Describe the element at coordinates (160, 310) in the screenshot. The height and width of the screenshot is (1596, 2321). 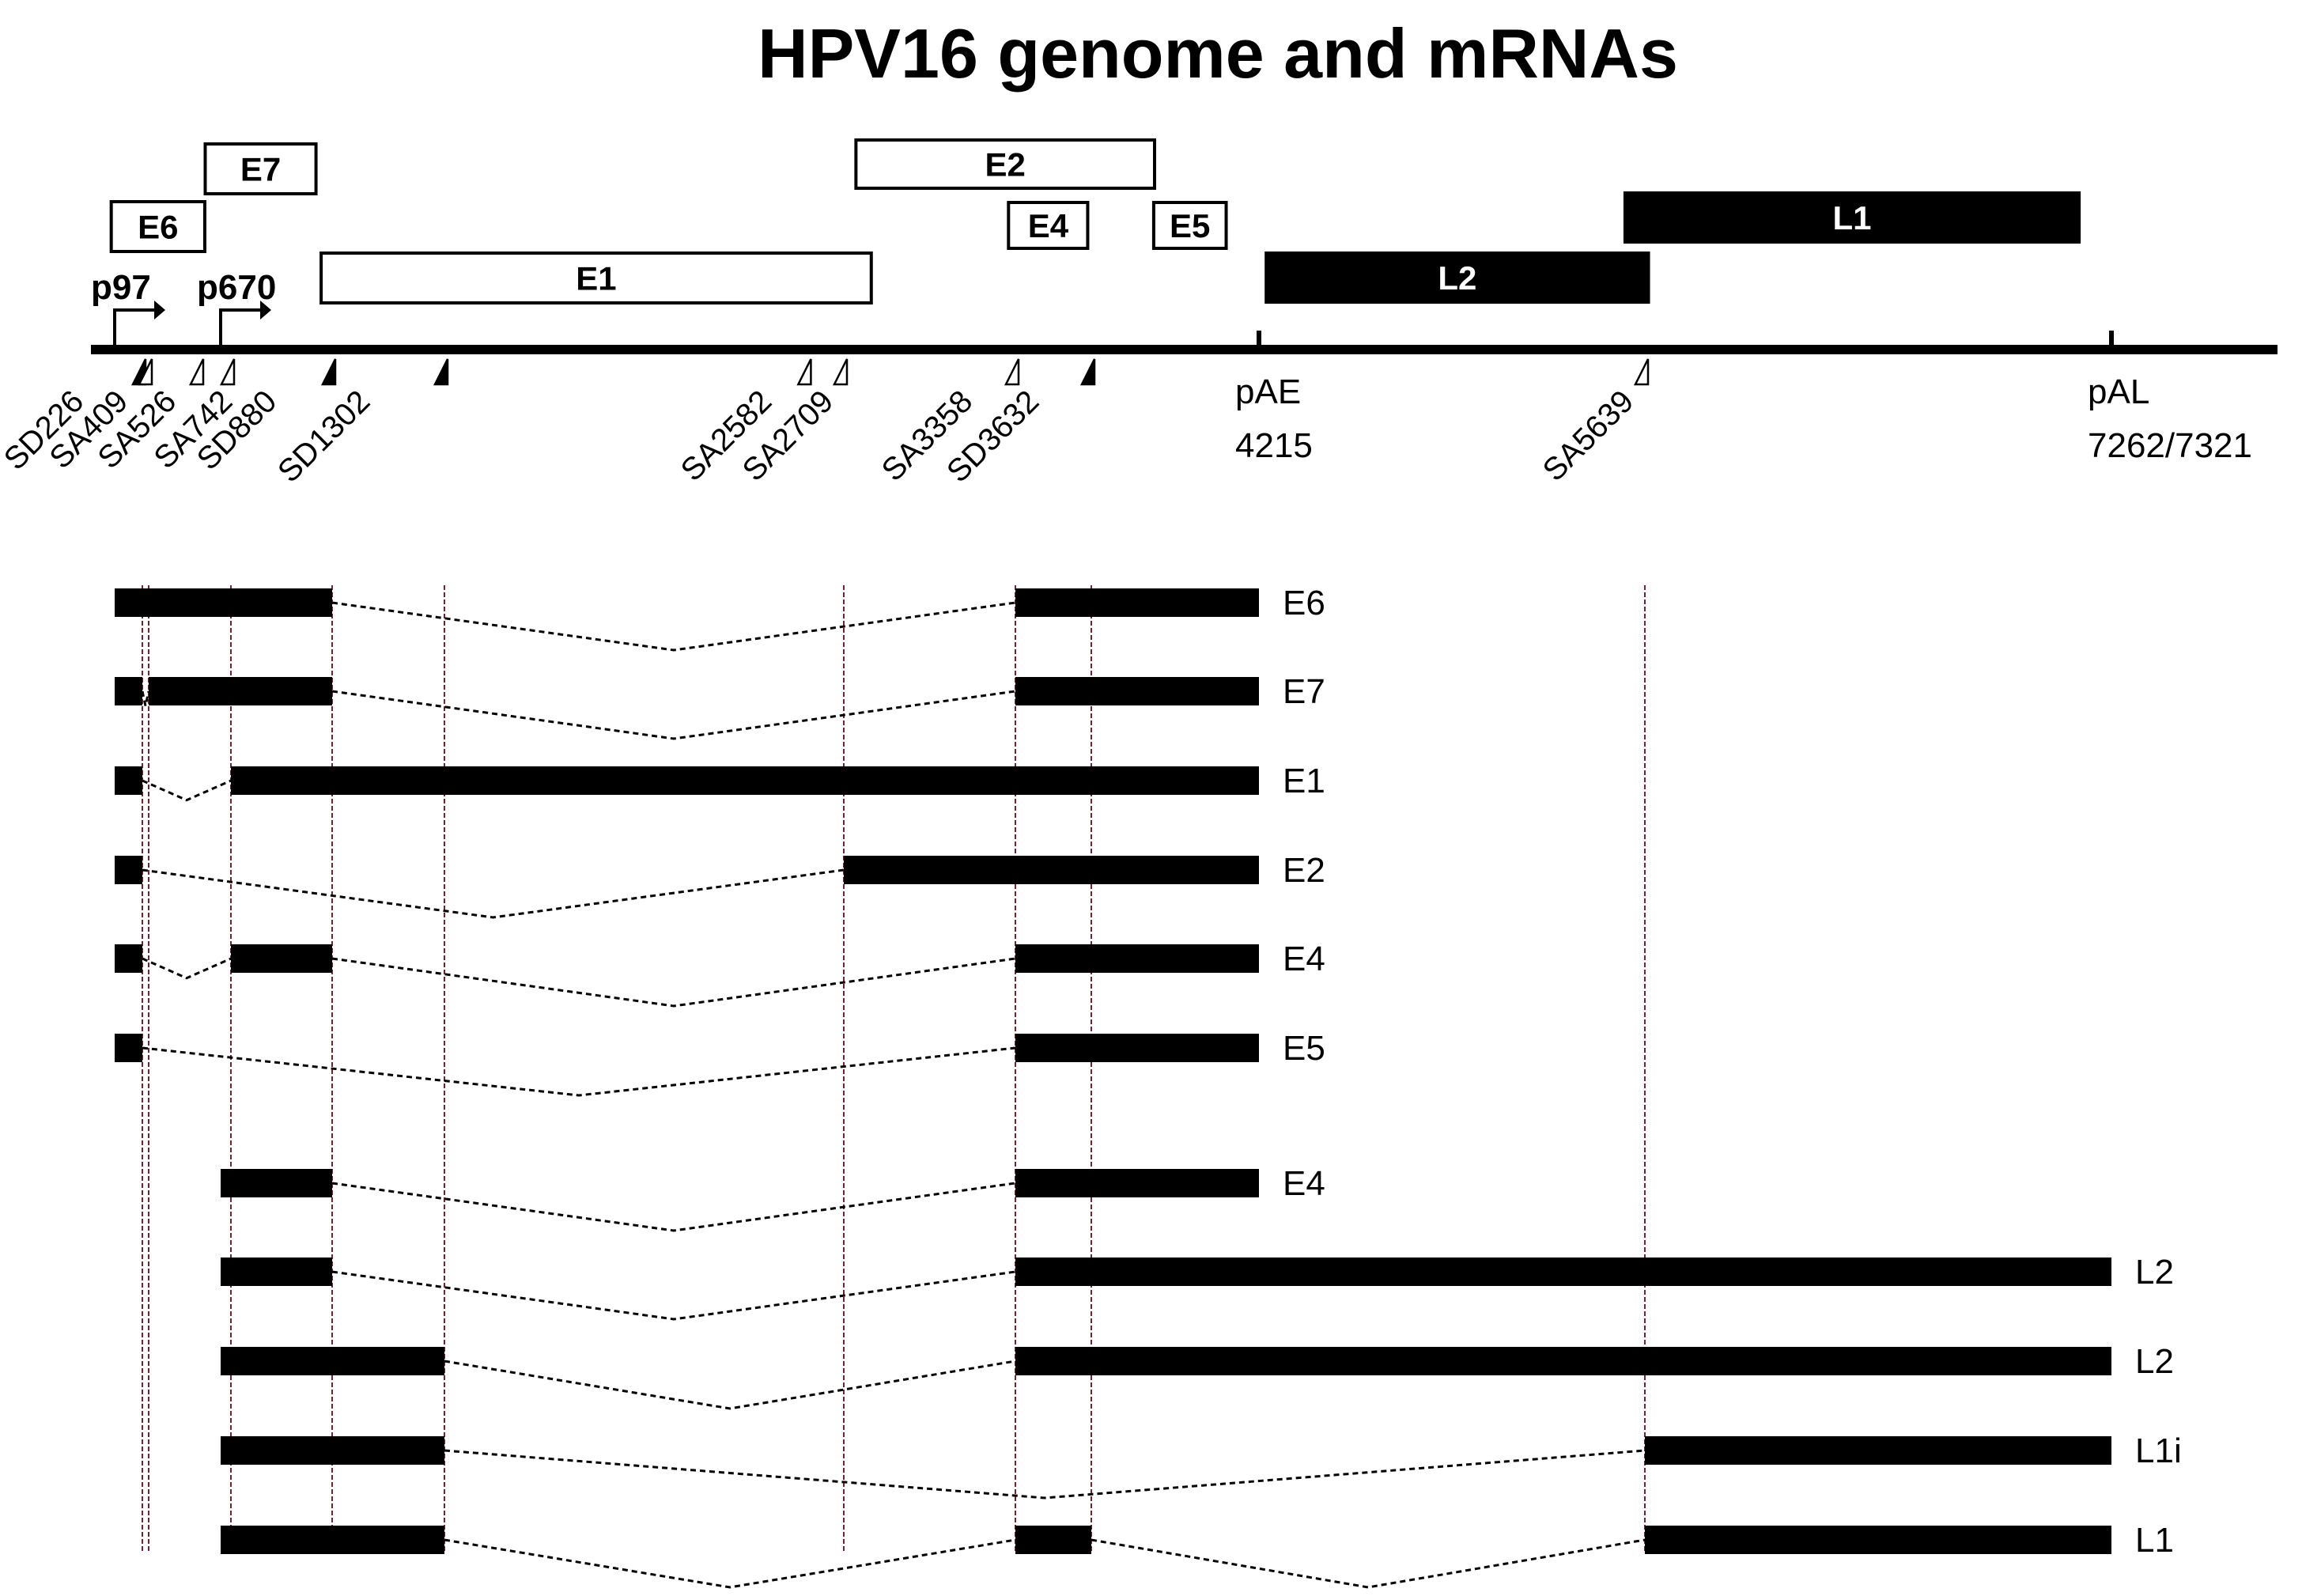
I see `promoter-arrowhead-p97` at that location.